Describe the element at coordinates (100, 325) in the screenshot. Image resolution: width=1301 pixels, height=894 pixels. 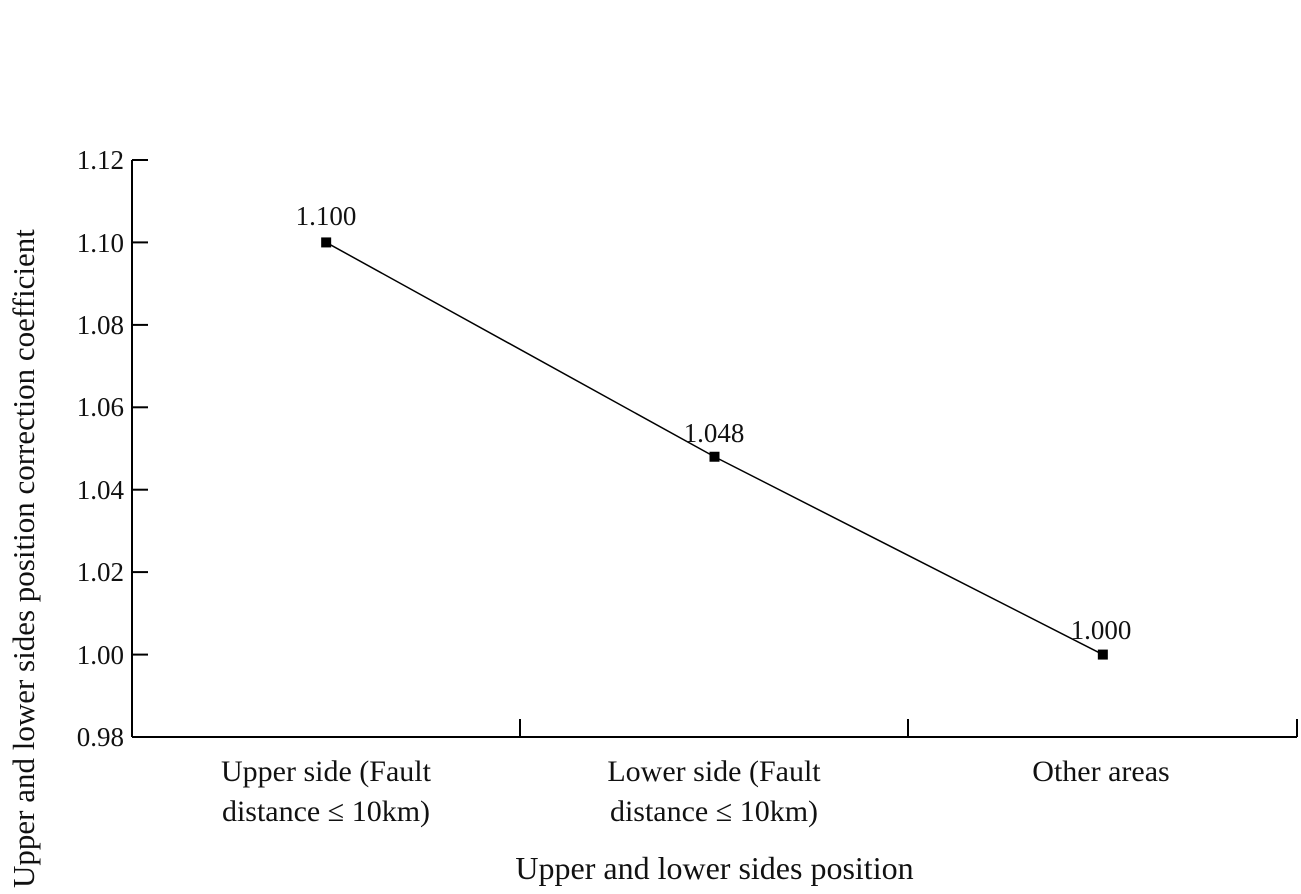
I see `y-tick-label: 1.08` at that location.